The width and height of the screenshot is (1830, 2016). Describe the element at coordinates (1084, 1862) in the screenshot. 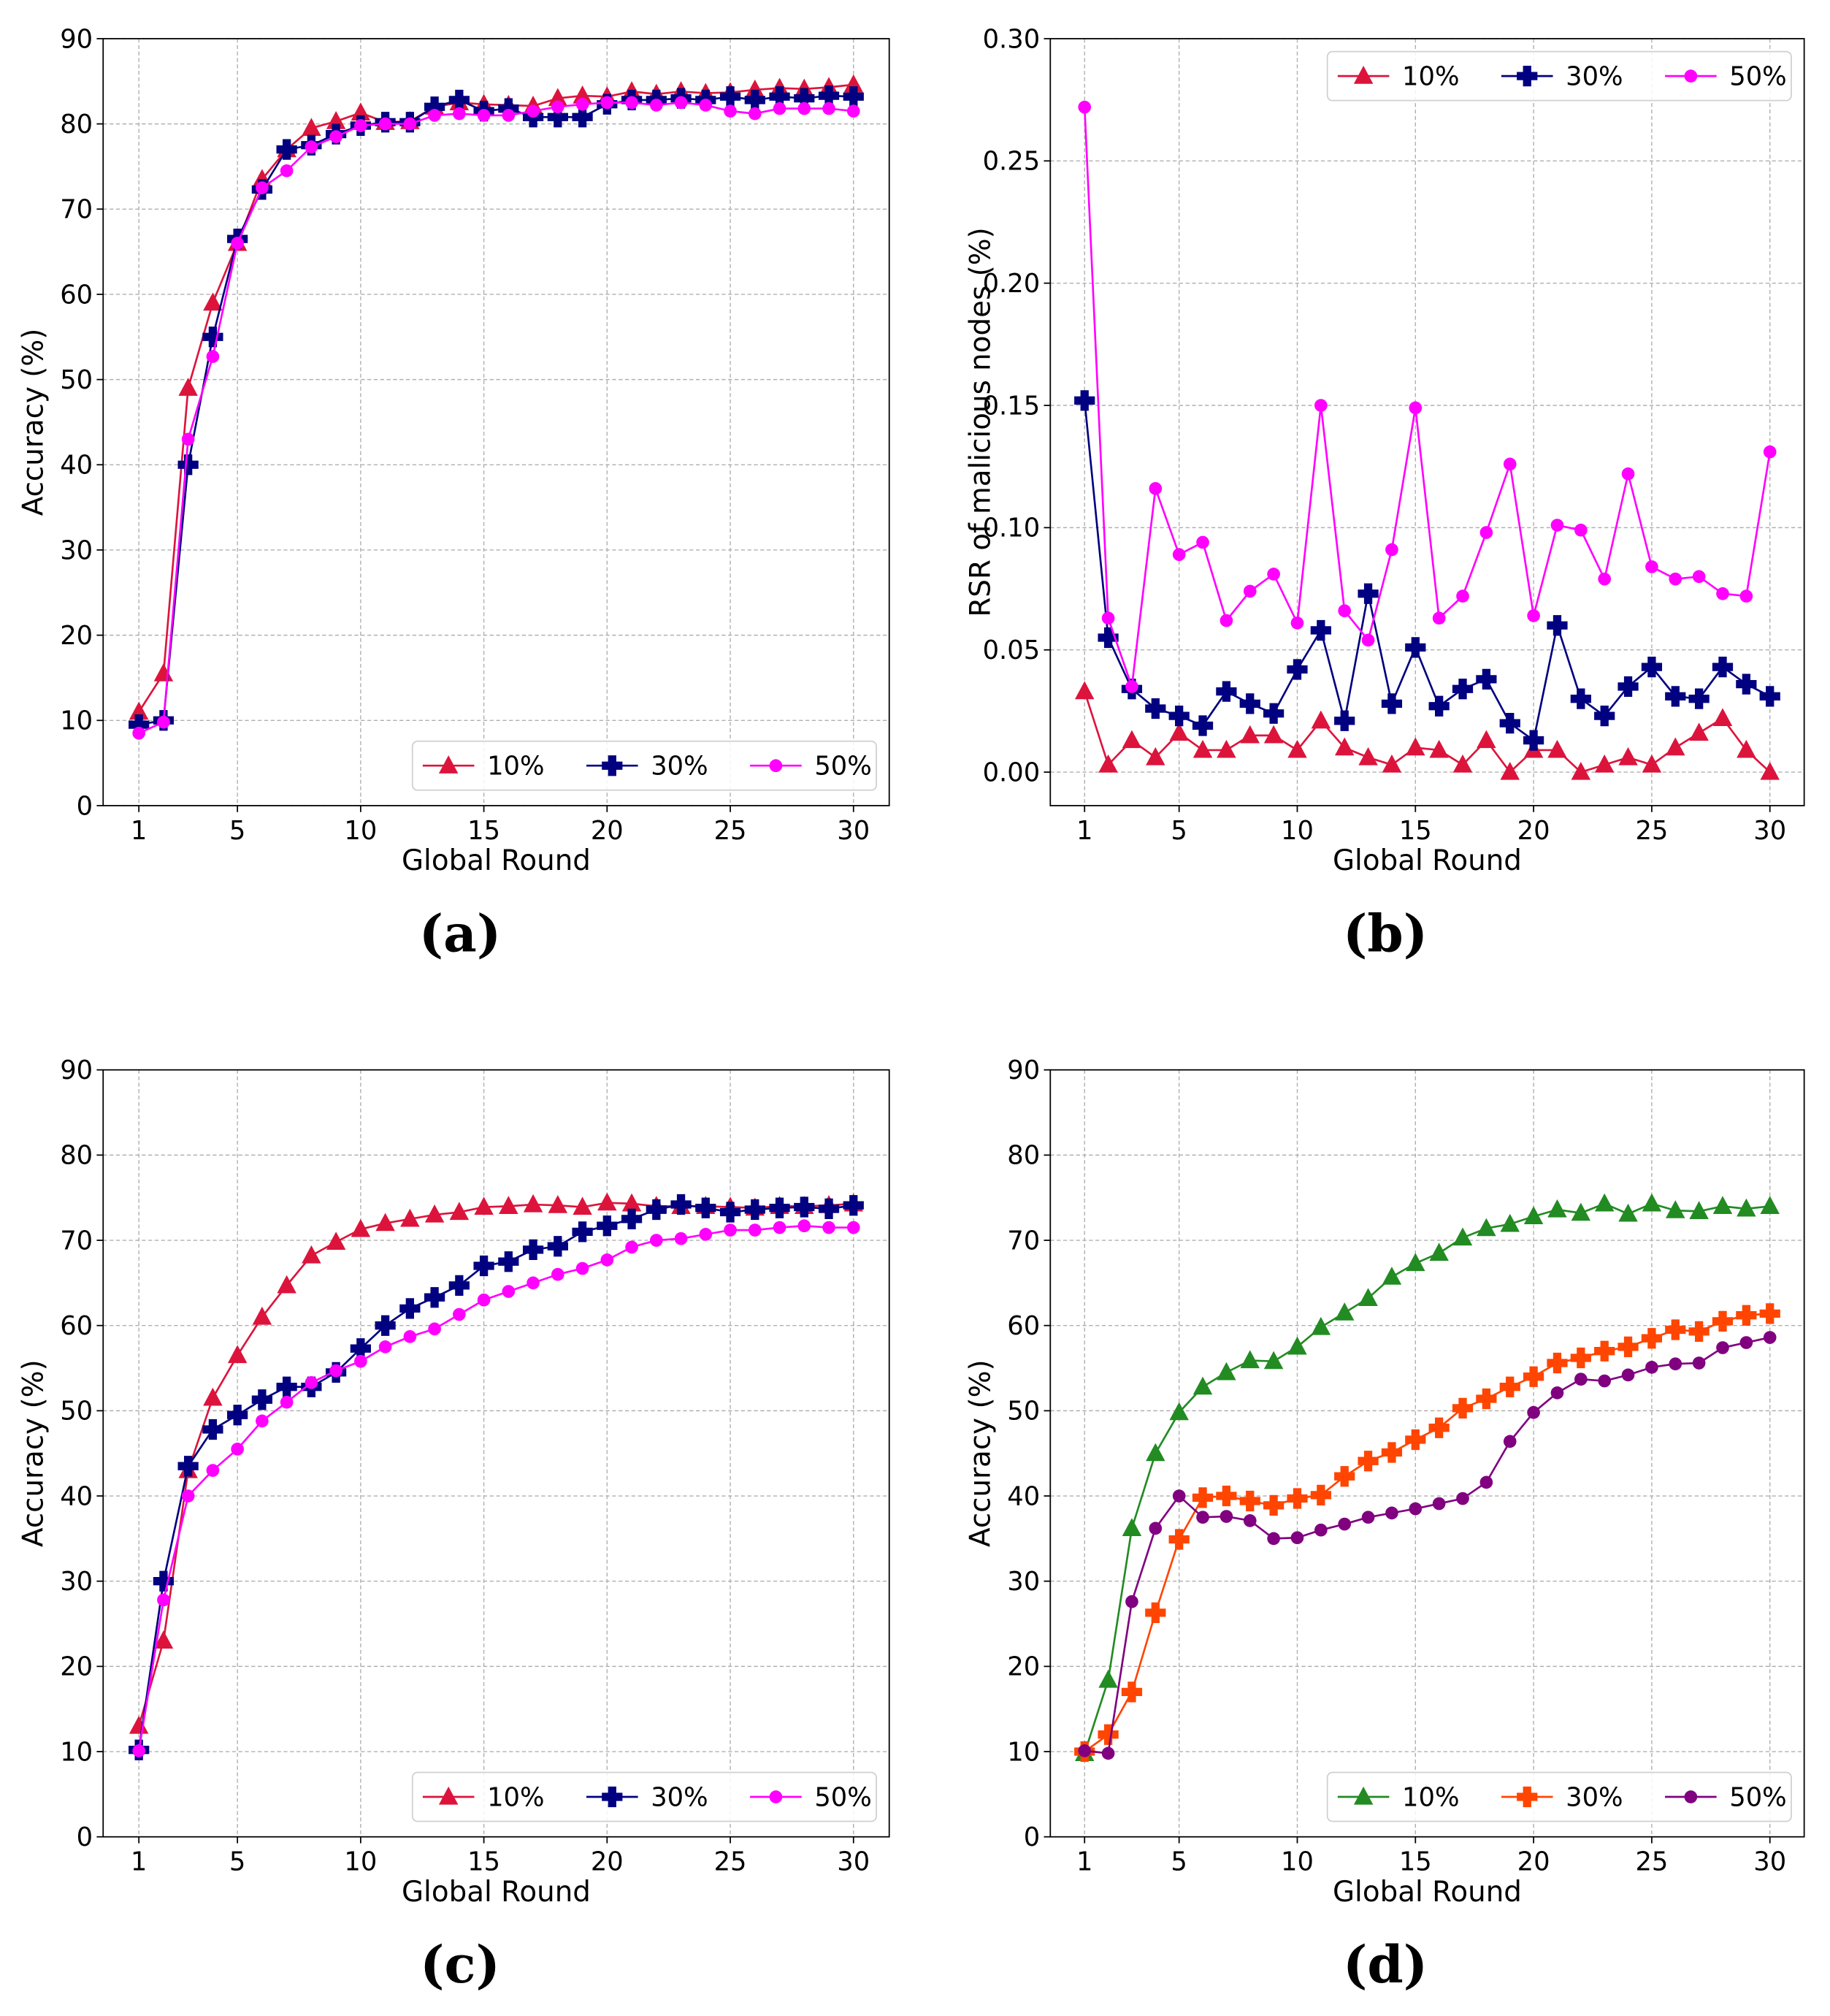

I see `x-tick-label: 1` at that location.